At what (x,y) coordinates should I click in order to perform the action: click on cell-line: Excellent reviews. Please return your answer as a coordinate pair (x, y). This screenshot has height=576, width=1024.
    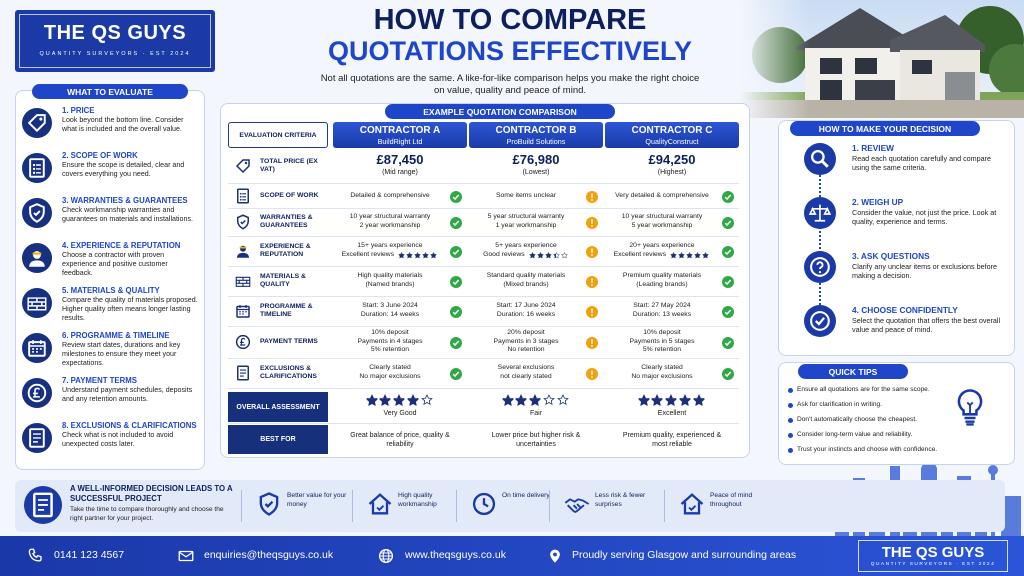
    Looking at the image, I should click on (368, 254).